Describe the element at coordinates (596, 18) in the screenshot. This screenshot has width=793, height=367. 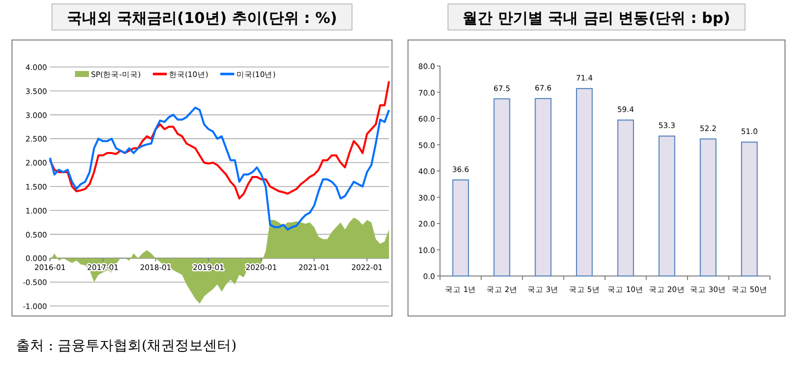
I see `chart-title: 월간 만기별 국내 금리 변동(단위 : bp)` at that location.